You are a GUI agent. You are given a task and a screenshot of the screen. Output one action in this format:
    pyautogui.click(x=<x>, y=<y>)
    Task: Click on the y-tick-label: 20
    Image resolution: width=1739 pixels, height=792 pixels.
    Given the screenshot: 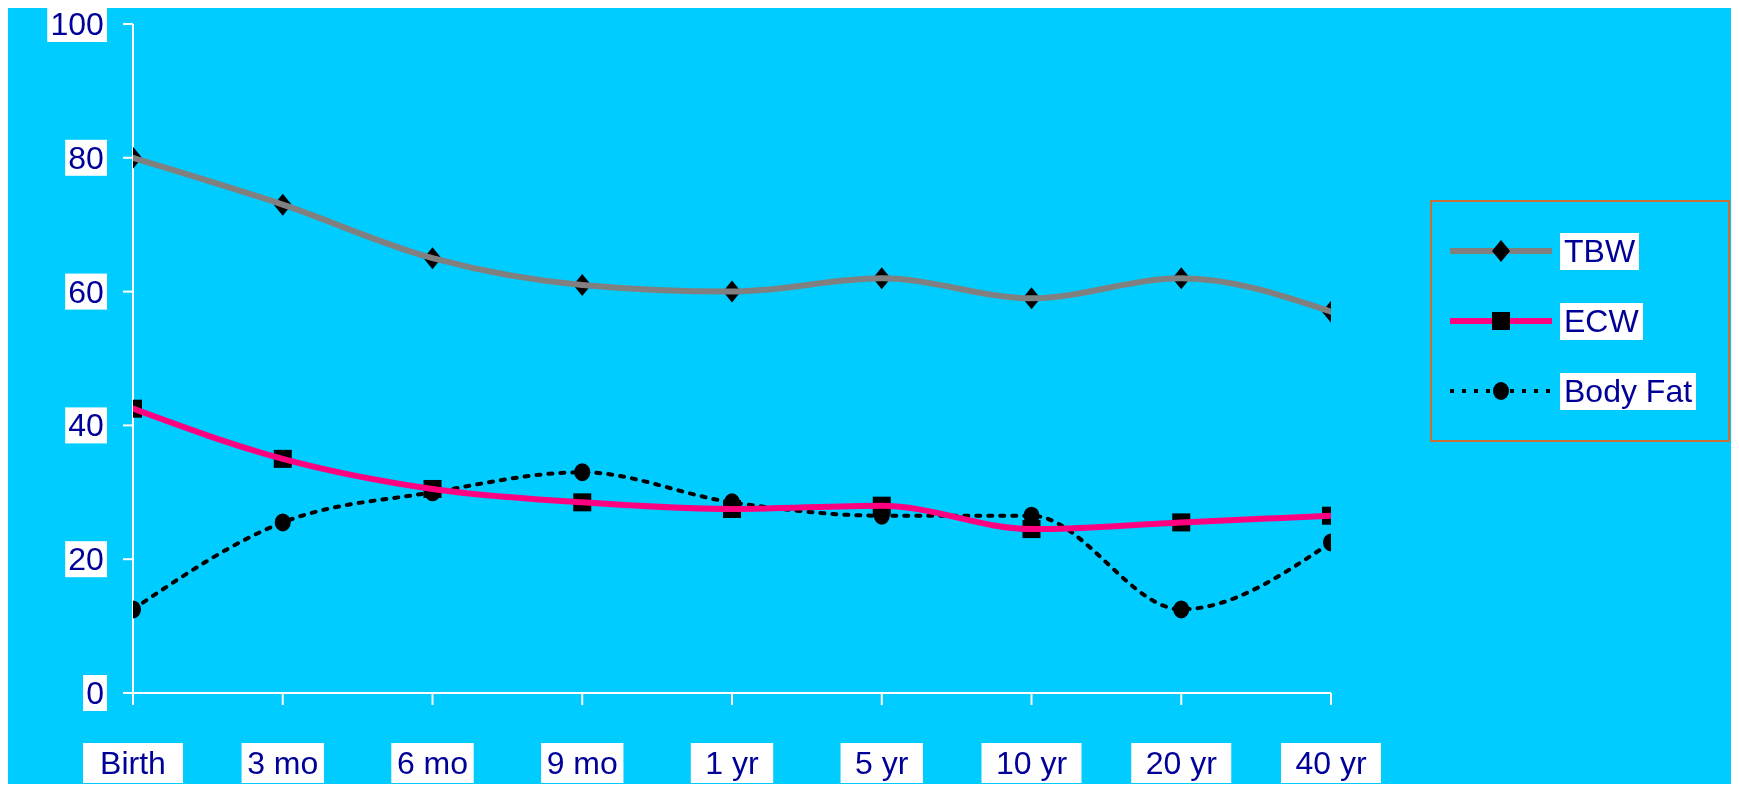 What is the action you would take?
    pyautogui.click(x=86, y=559)
    